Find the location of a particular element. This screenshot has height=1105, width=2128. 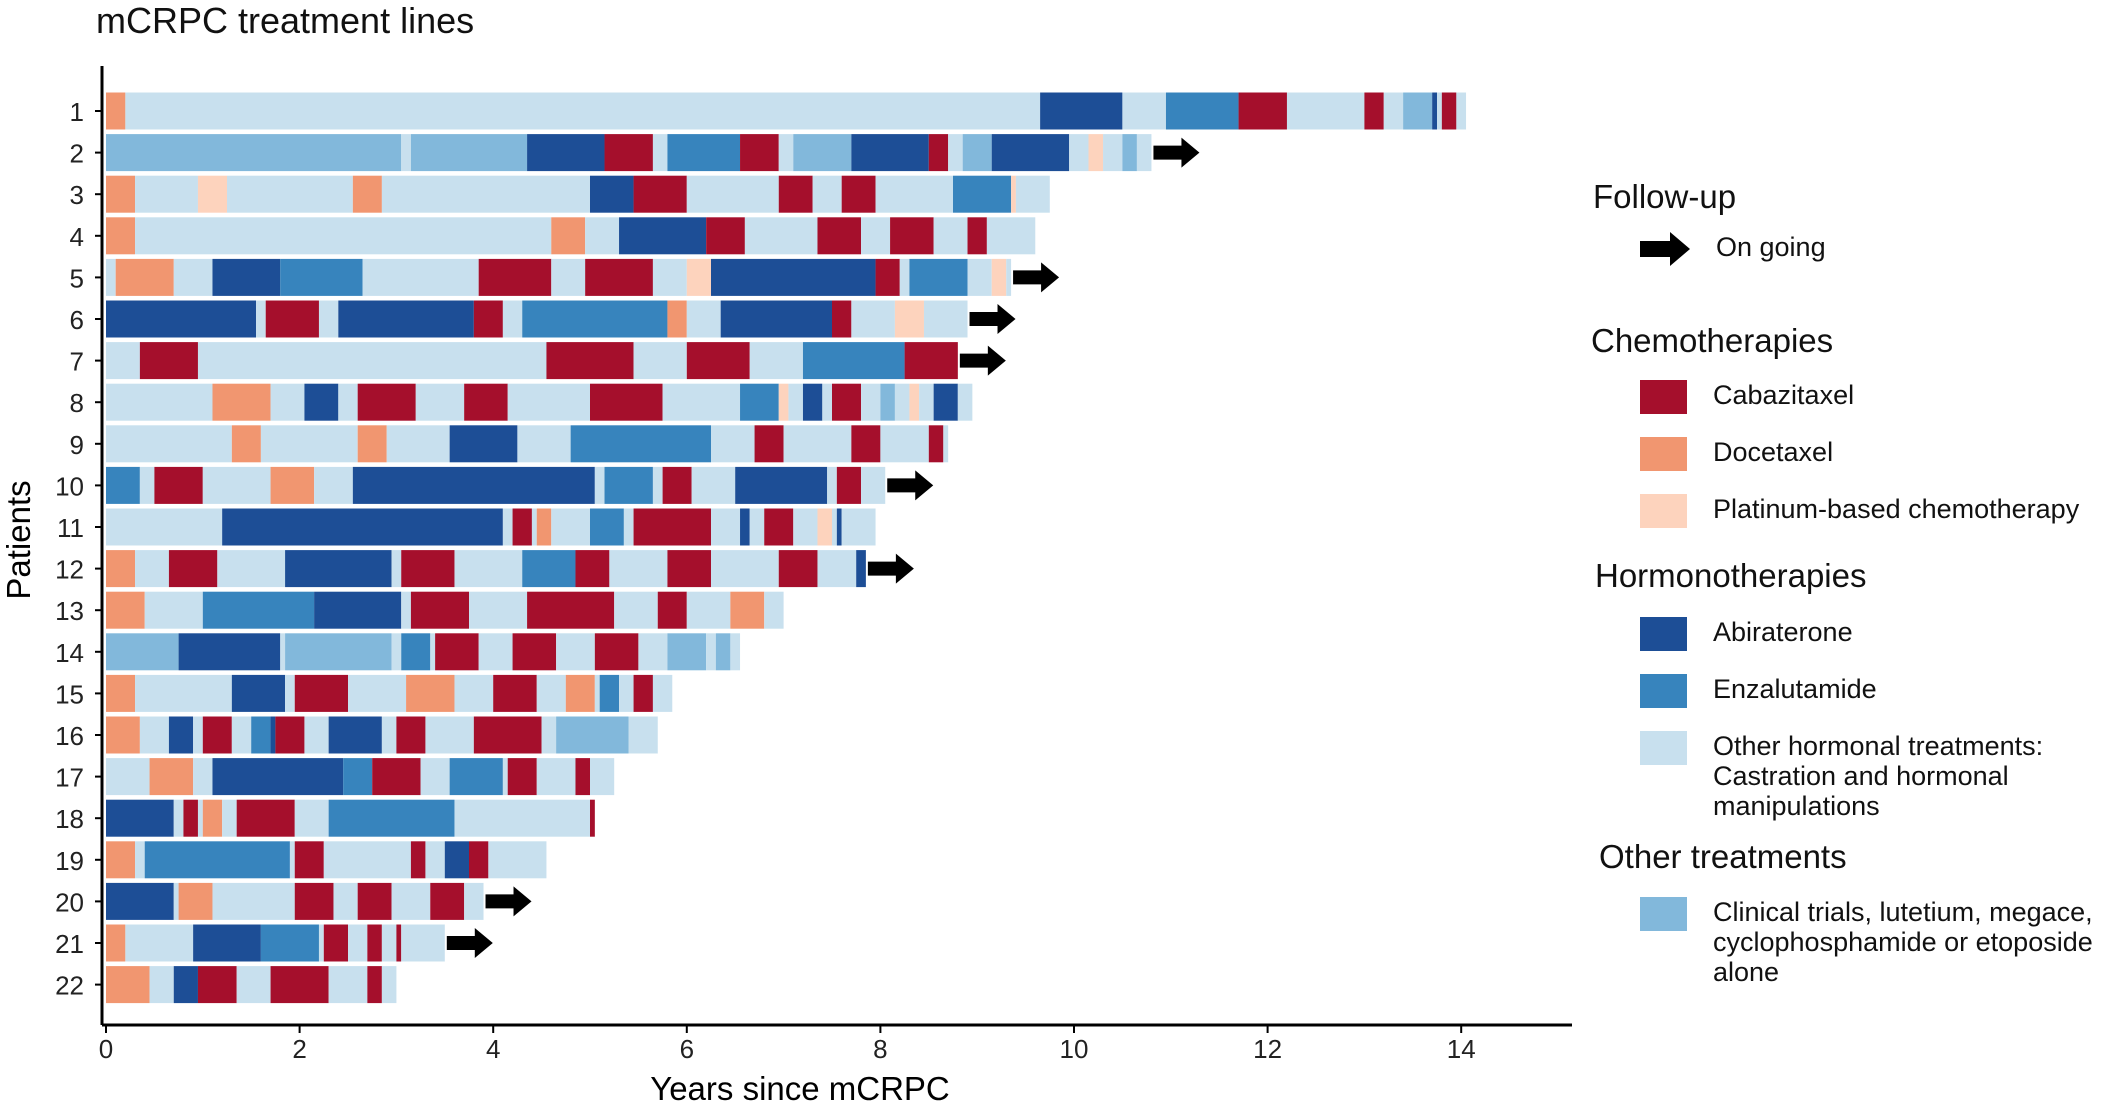

legend-other-title: Other treatments is located at coordinates (1723, 856).